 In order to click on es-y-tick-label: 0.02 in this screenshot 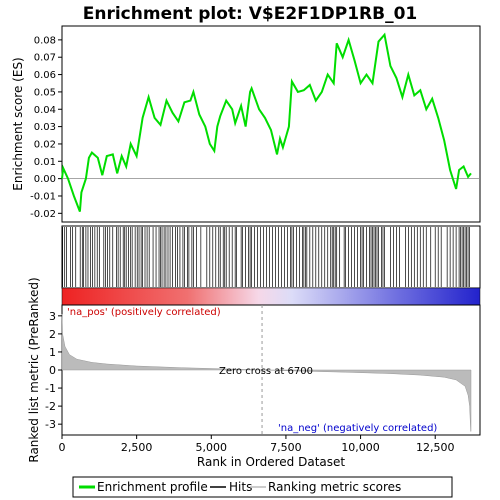, I will do `click(45, 144)`.